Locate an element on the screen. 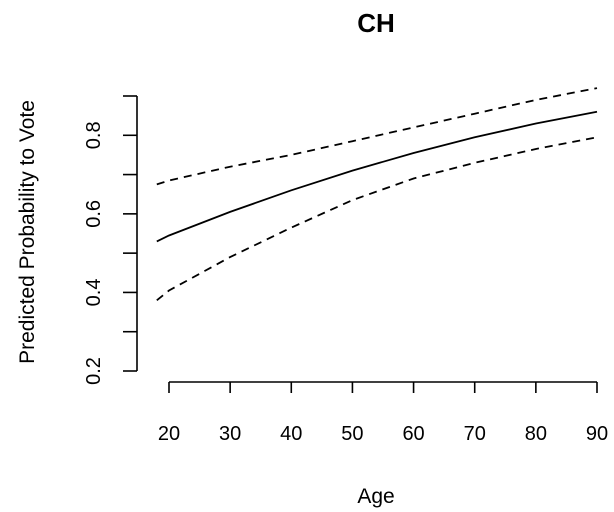 The width and height of the screenshot is (614, 512). y-axis-label: Predicted Probability to Vote is located at coordinates (27, 232).